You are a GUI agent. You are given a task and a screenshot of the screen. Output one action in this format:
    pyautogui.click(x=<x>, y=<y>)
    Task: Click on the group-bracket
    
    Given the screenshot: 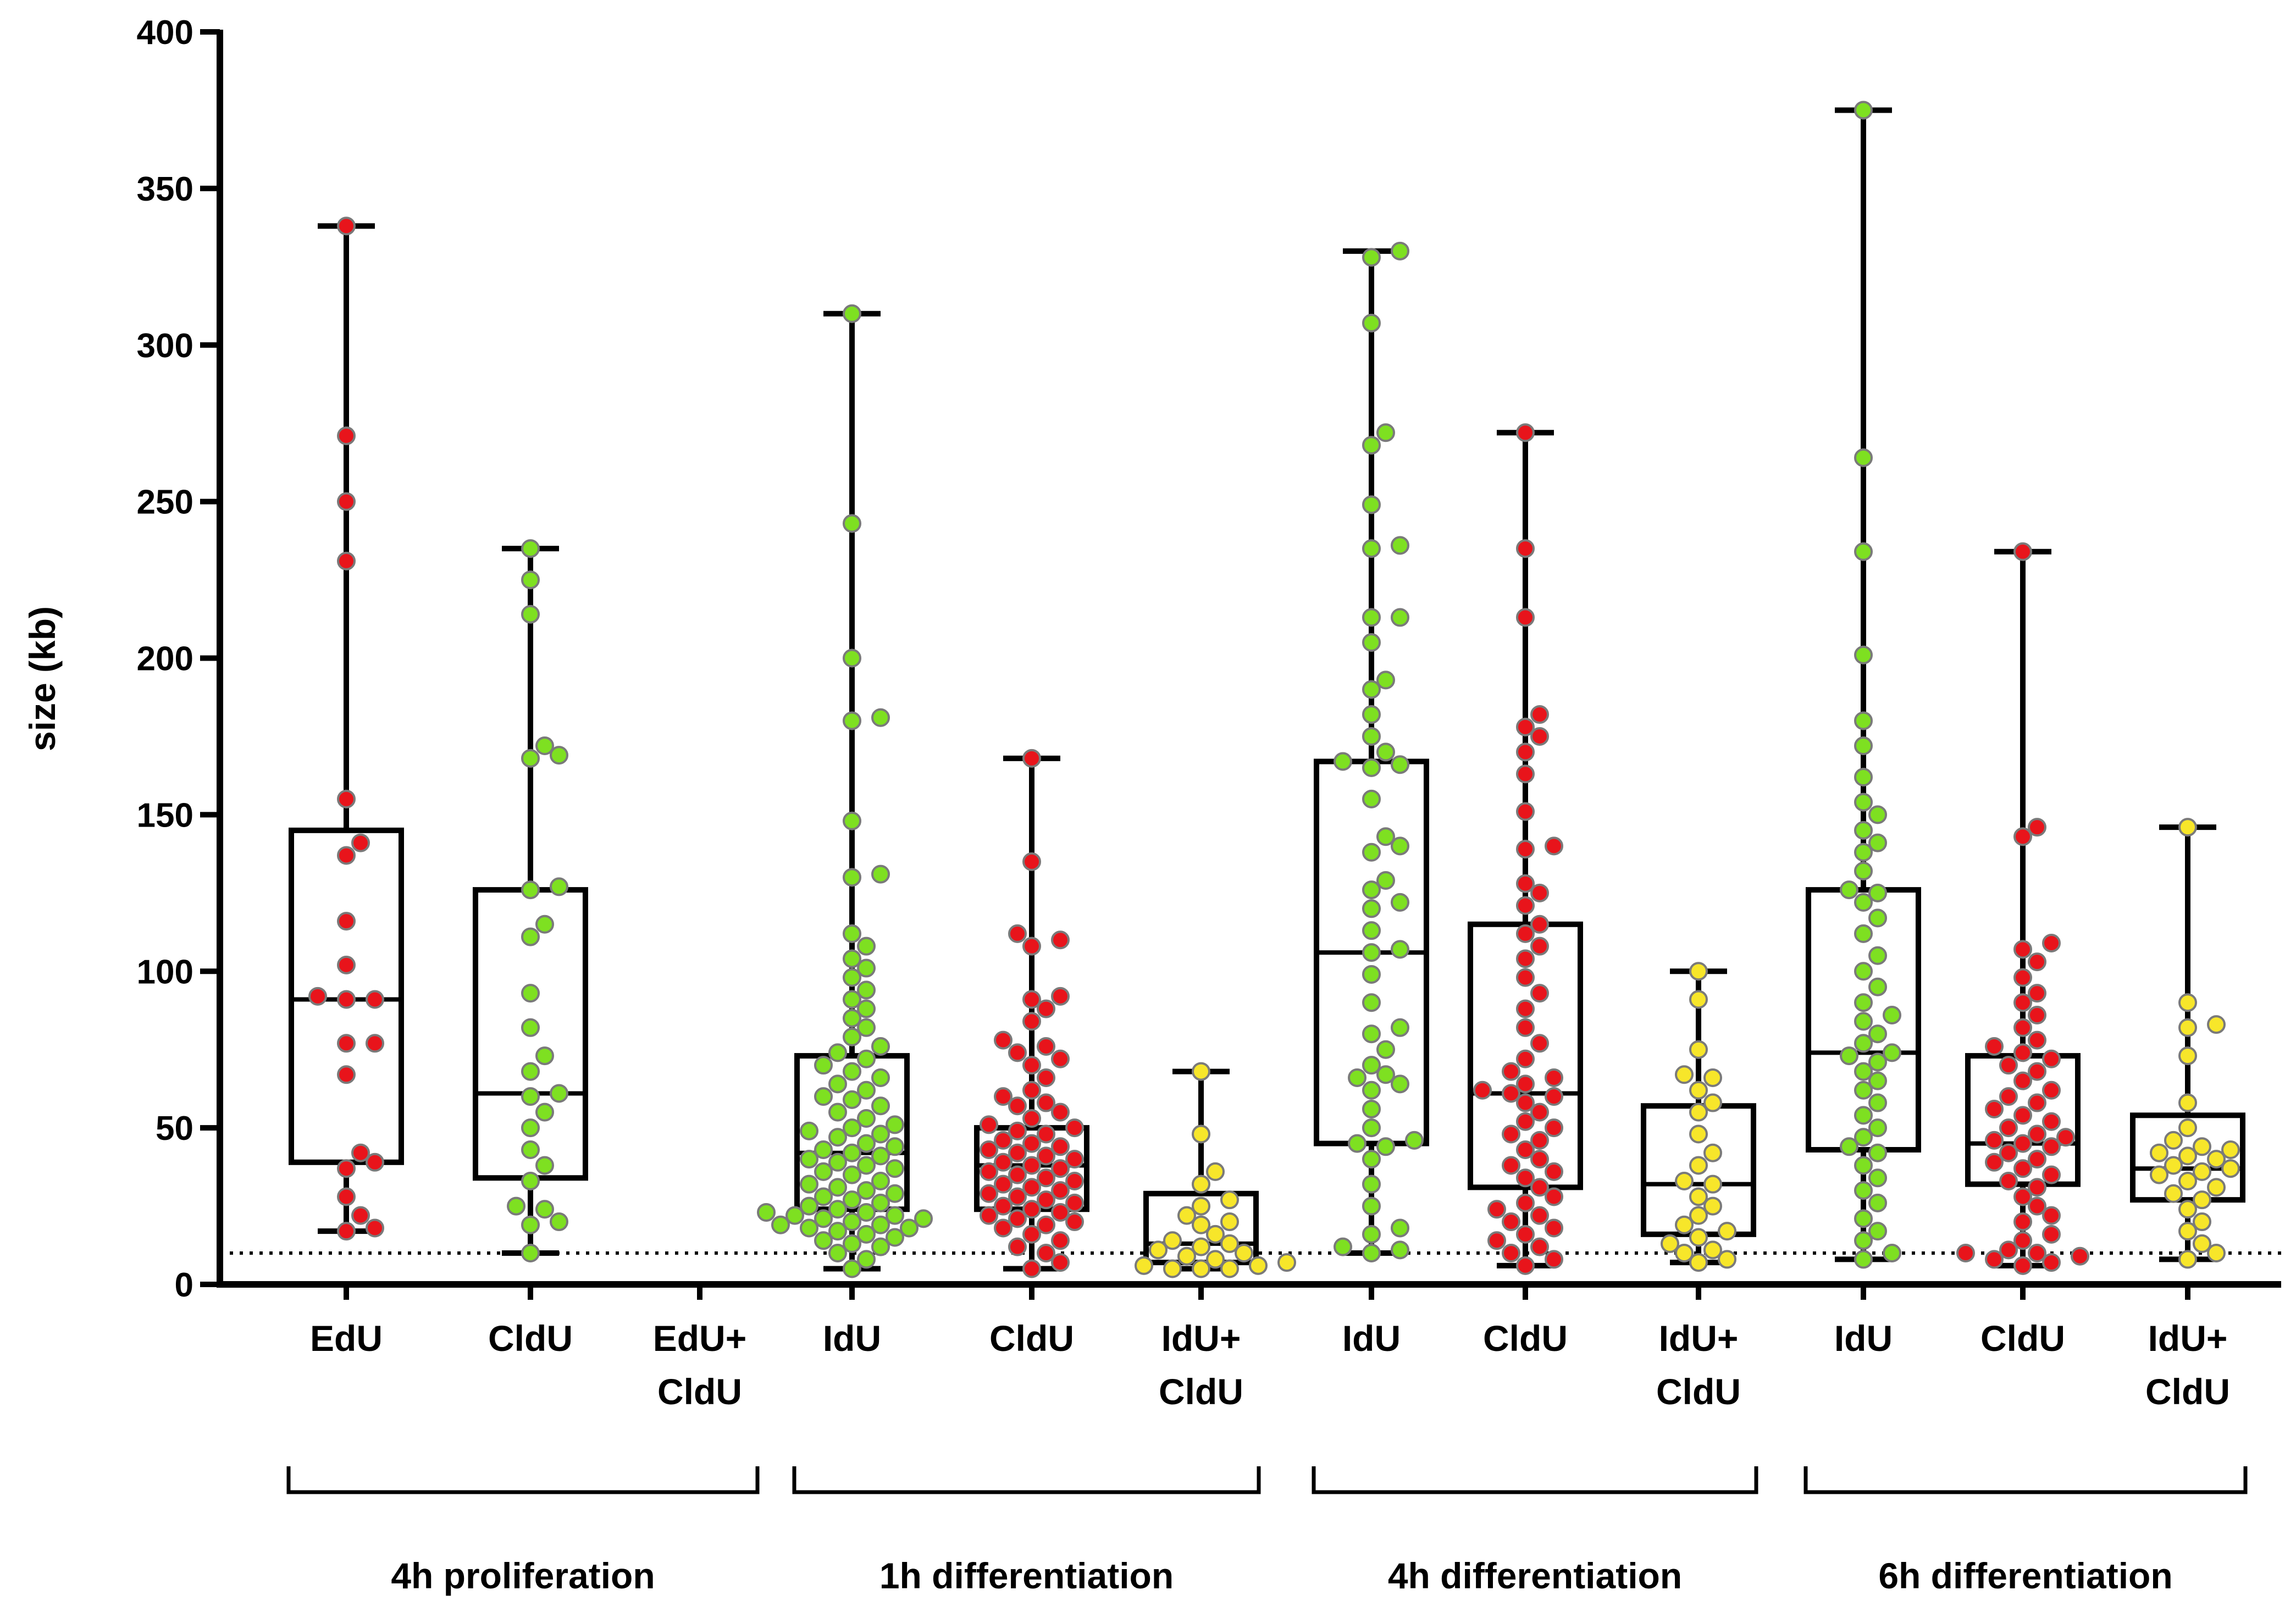 What is the action you would take?
    pyautogui.click(x=523, y=1480)
    